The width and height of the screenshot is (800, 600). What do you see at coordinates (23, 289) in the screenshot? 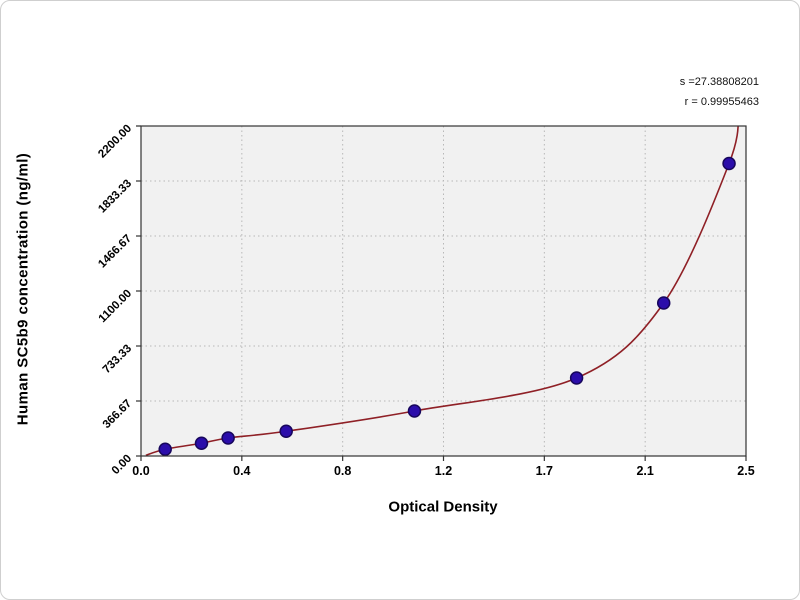
I see `y-axis-title: Human SC5b9 concentration (ng/ml)` at bounding box center [23, 289].